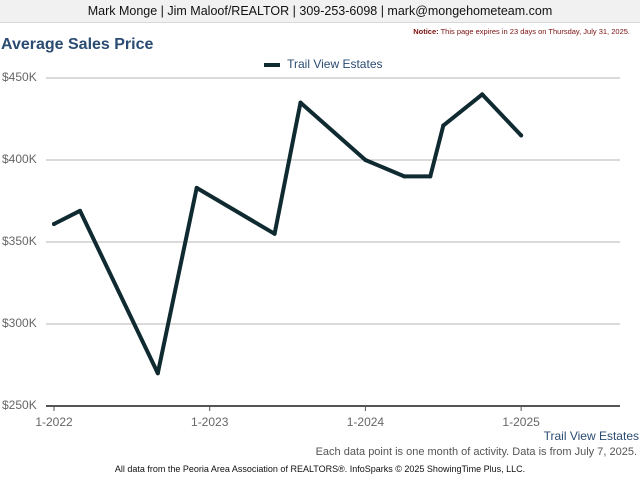 The width and height of the screenshot is (640, 480). What do you see at coordinates (54, 422) in the screenshot?
I see `x-tick-label: 1-2022` at bounding box center [54, 422].